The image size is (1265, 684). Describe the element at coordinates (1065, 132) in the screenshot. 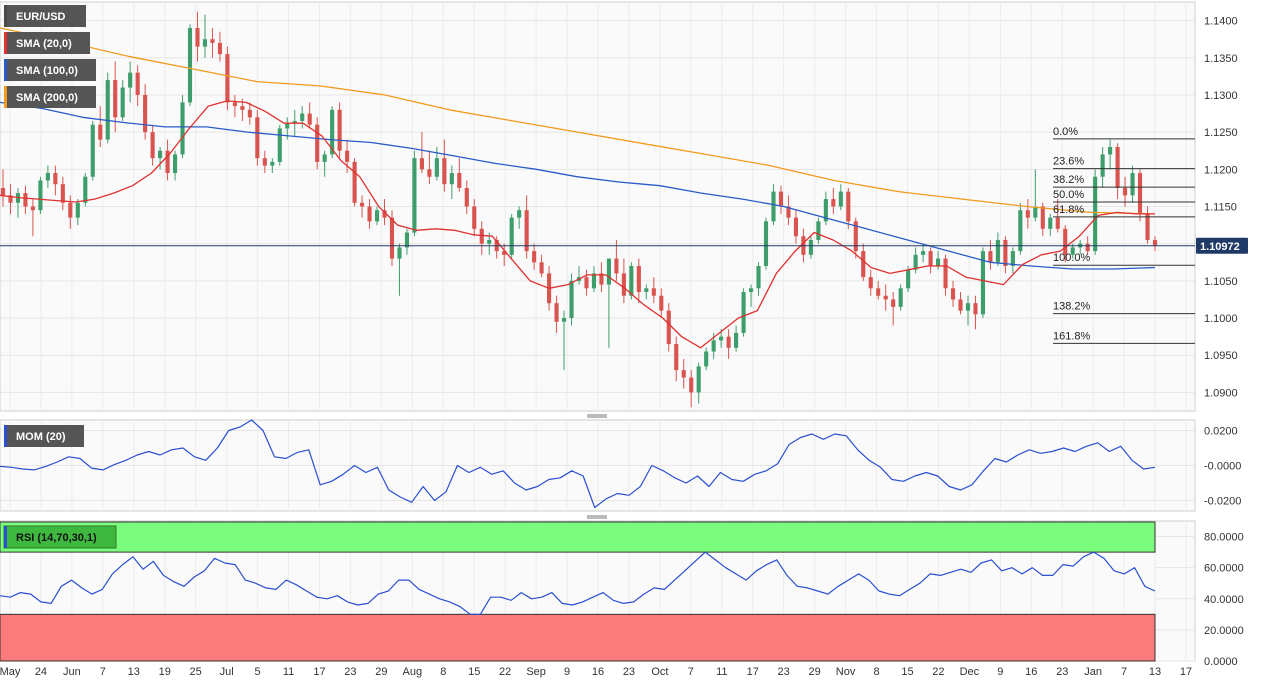

I see `fibonacci-level-label: 0.0%` at that location.